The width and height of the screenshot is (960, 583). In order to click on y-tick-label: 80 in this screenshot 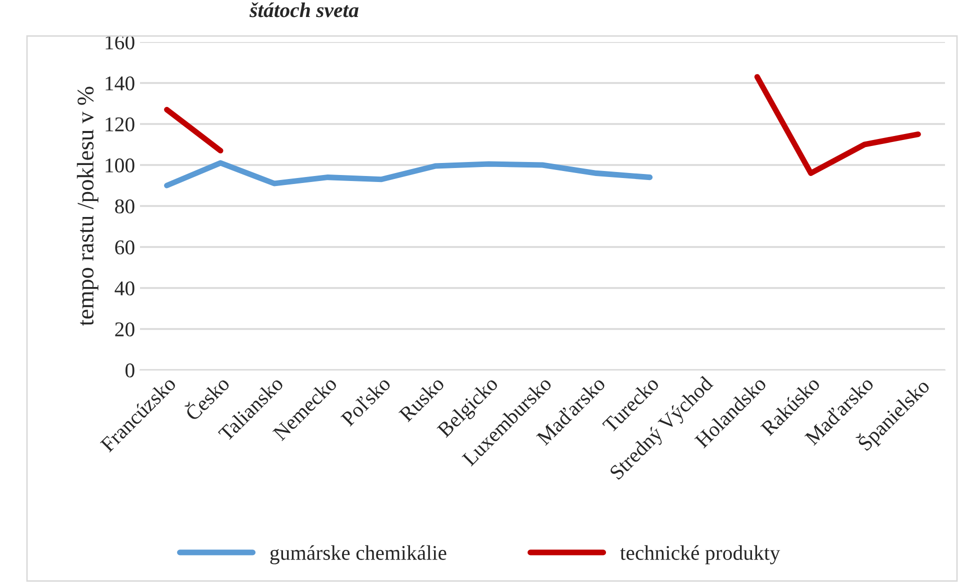, I will do `click(124, 206)`.